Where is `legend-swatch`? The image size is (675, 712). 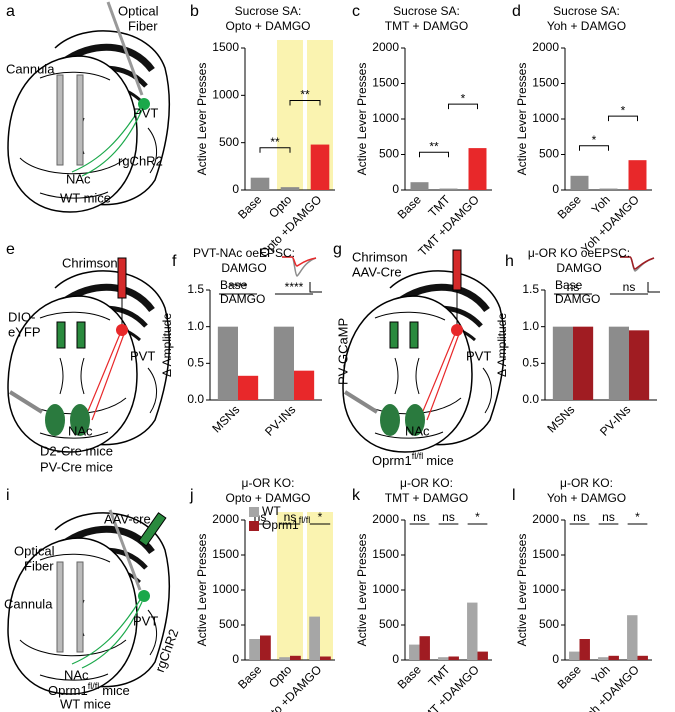 legend-swatch is located at coordinates (254, 512).